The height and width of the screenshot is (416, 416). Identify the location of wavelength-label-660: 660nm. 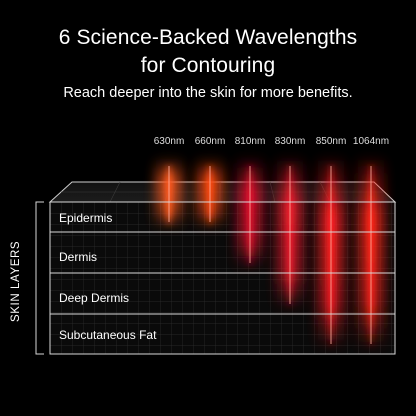
(210, 141).